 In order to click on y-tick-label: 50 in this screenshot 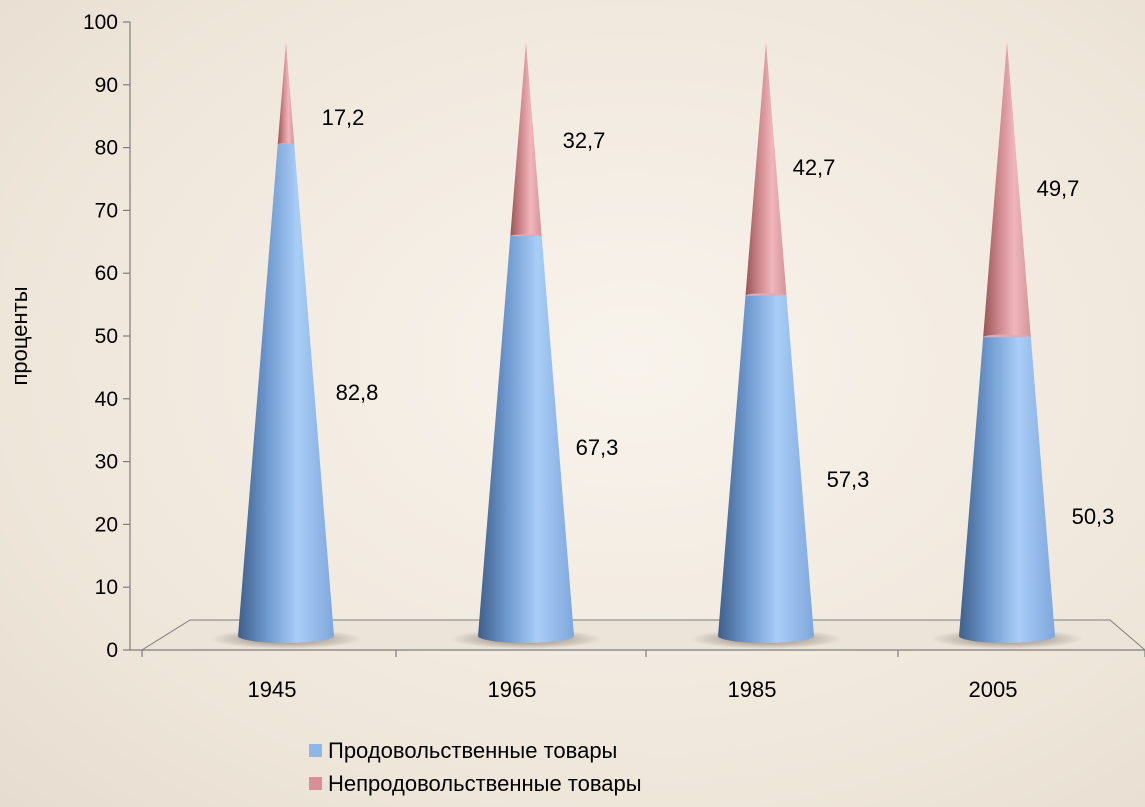, I will do `click(106, 336)`.